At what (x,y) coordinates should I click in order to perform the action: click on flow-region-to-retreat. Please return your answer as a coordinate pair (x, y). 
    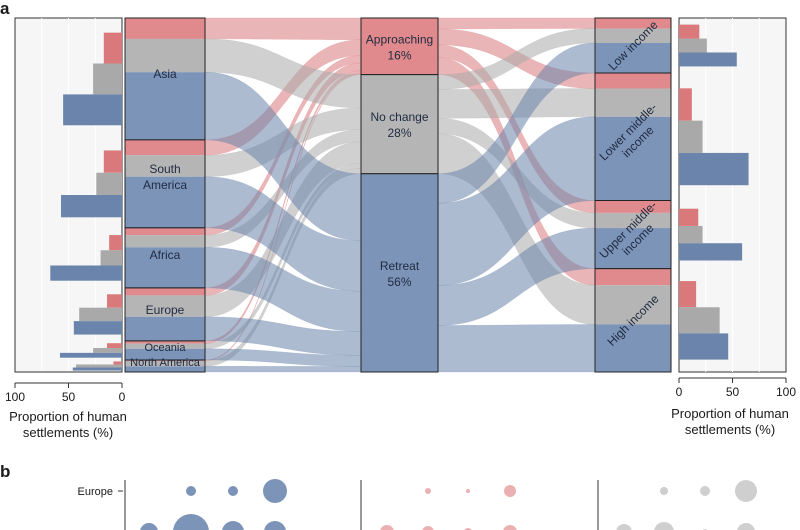
    Looking at the image, I should click on (283, 369).